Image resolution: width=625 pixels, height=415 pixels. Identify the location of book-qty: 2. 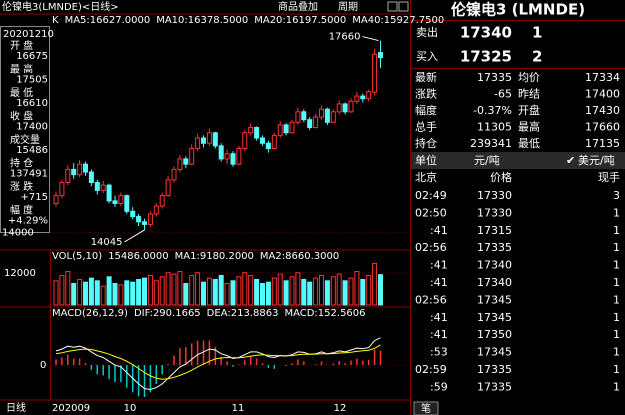
(537, 57).